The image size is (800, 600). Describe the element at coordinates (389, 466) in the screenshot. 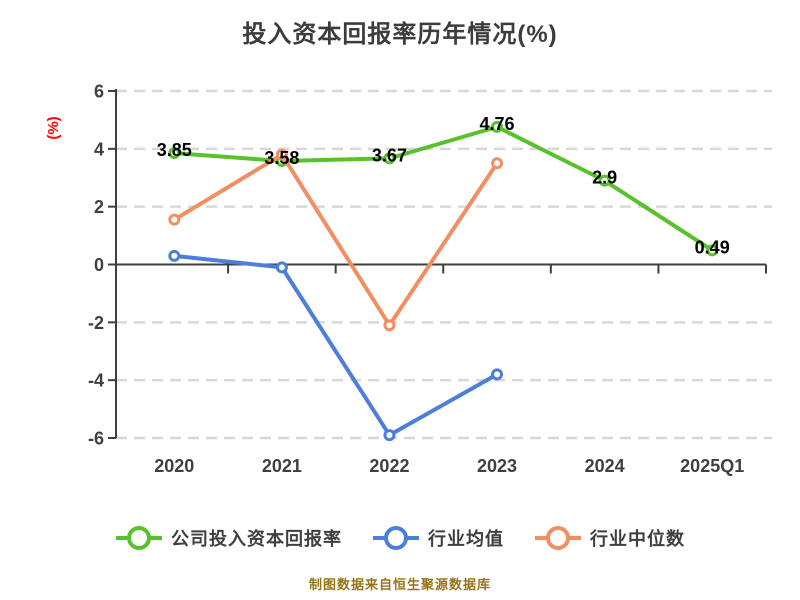

I see `x-tick-label: 2022` at that location.